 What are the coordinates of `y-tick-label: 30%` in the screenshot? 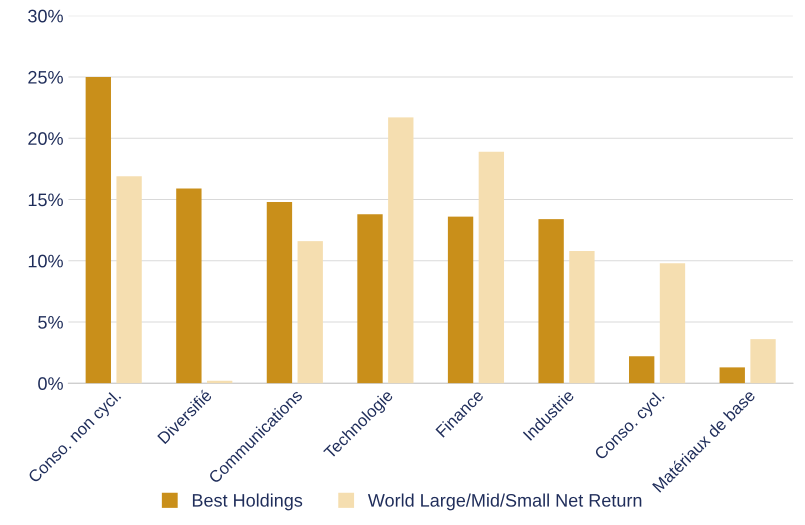 It's located at (45, 16).